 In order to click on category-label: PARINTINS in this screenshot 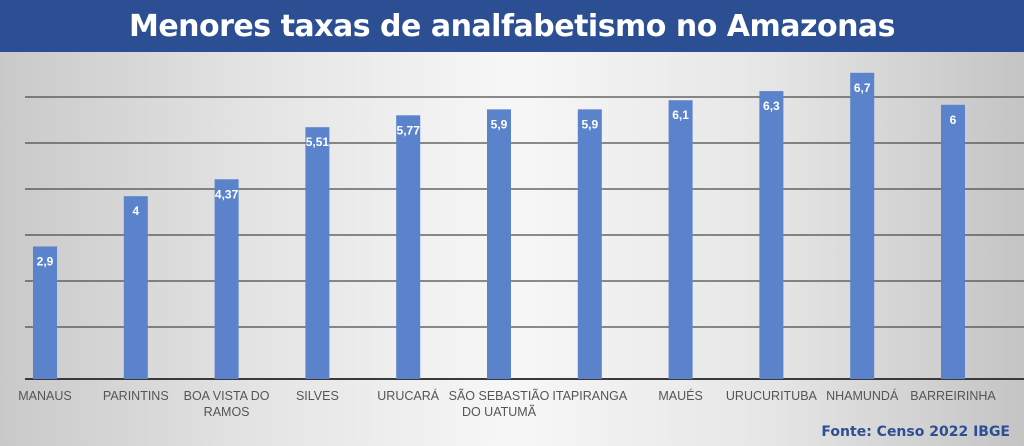, I will do `click(136, 396)`.